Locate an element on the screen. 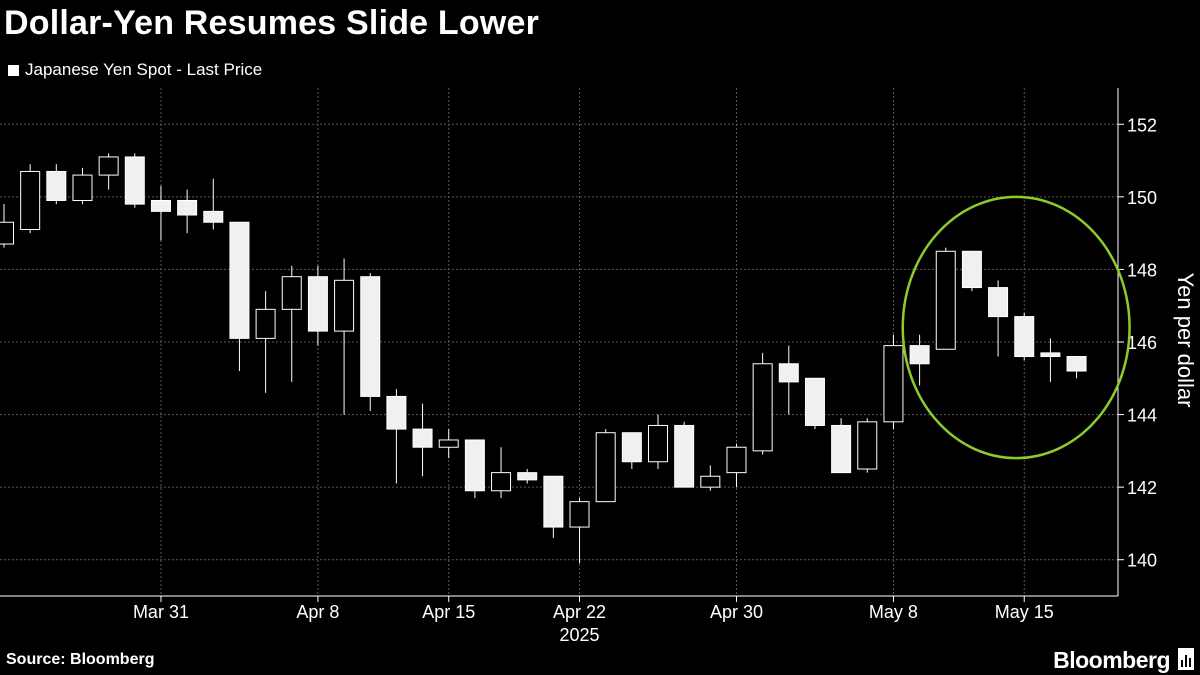 The image size is (1200, 675). legend-swatch is located at coordinates (13, 70).